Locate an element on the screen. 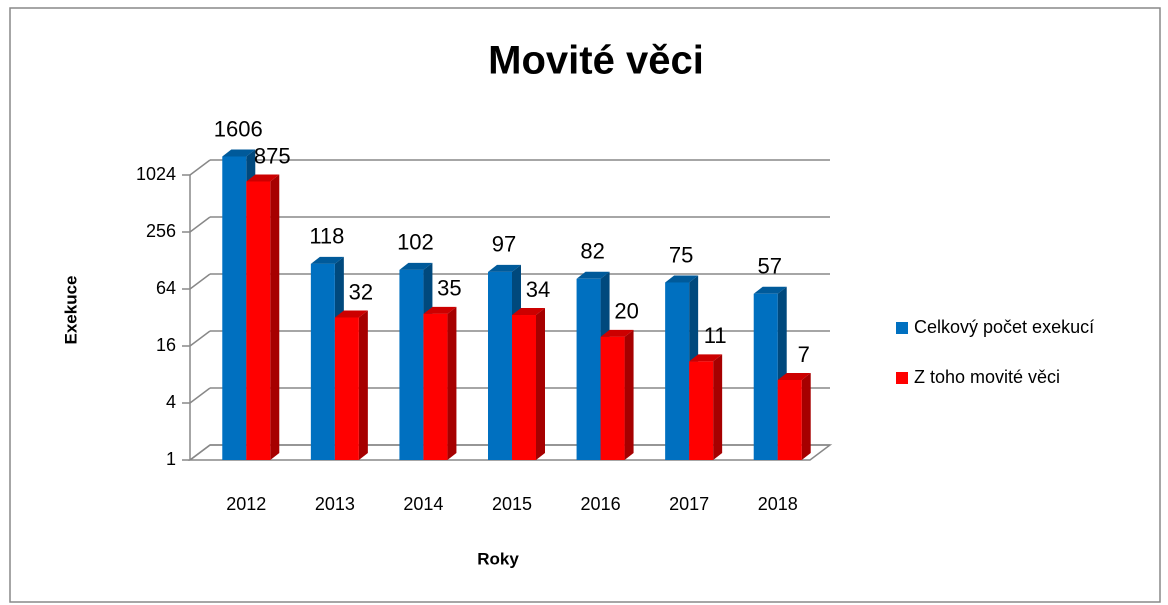  data-label: 1606 is located at coordinates (238, 128).